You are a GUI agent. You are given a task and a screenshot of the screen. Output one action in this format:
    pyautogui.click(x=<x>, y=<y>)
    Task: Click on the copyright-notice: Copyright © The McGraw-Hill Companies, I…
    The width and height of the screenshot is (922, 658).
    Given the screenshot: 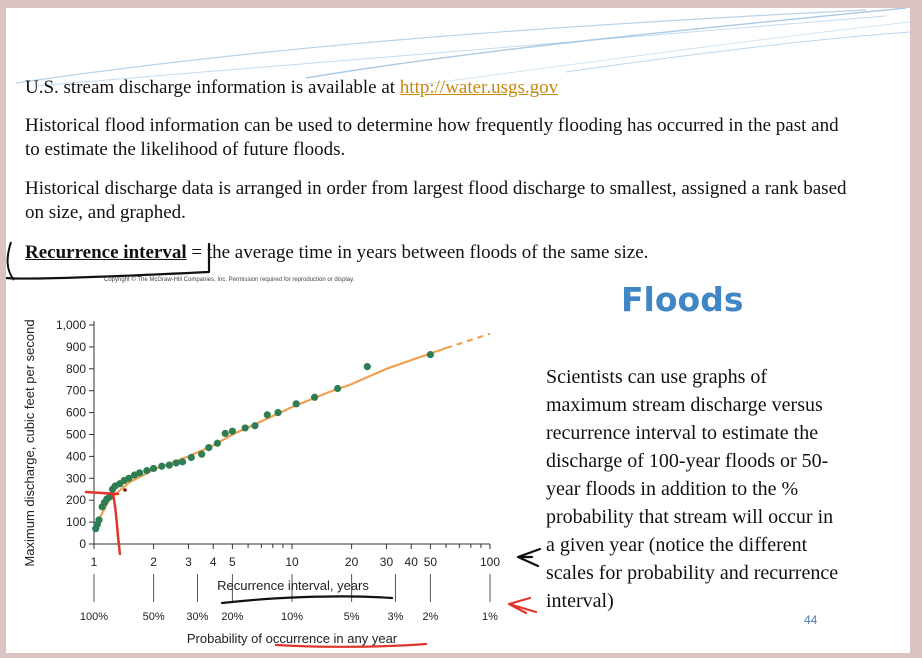 What is the action you would take?
    pyautogui.click(x=229, y=280)
    